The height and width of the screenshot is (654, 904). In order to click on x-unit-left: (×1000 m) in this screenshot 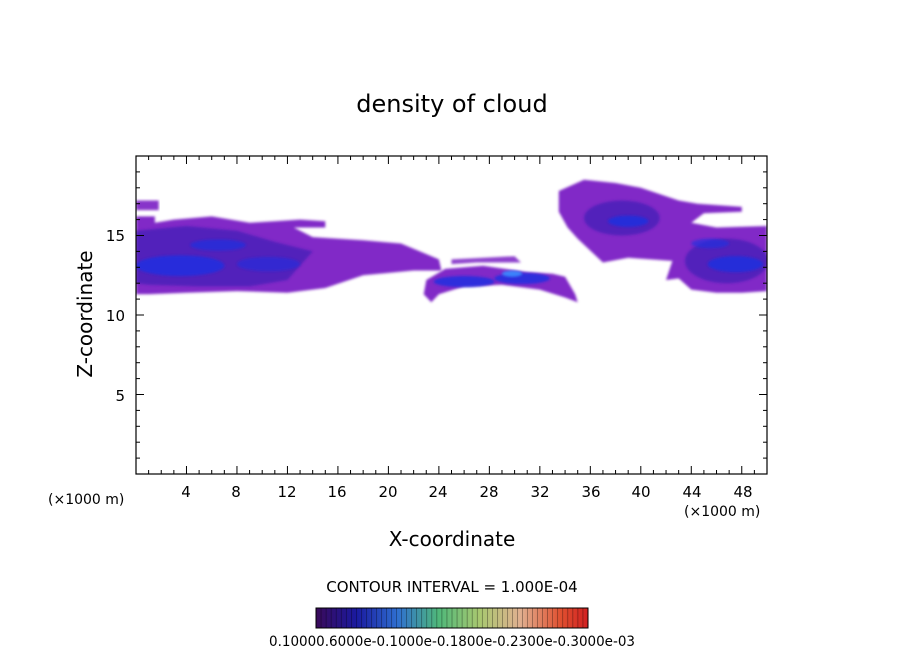, I will do `click(86, 500)`.